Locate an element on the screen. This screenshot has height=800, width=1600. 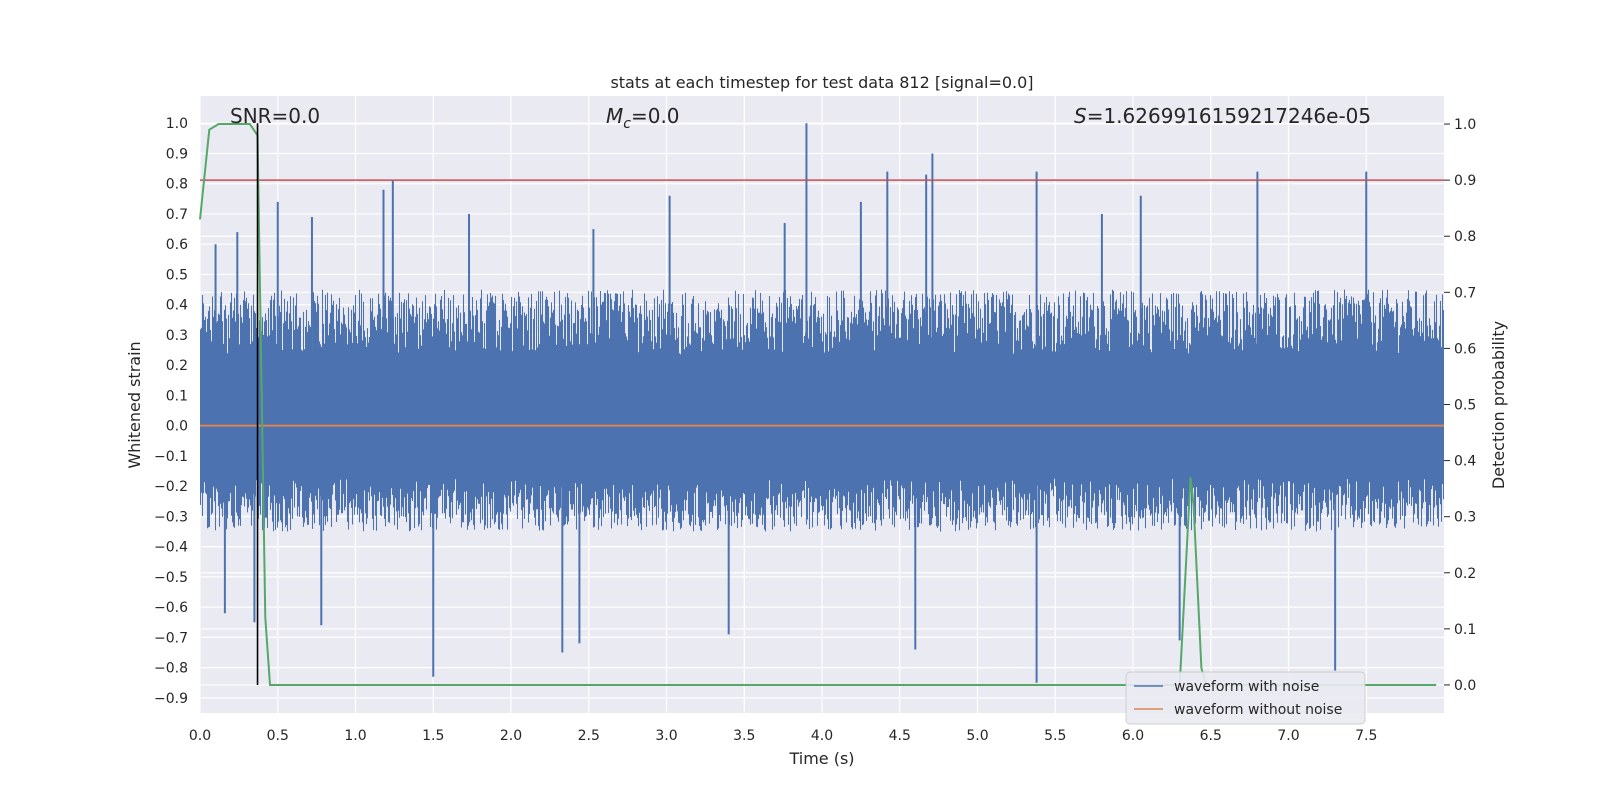
x-tick-label: 1.5 is located at coordinates (433, 736).